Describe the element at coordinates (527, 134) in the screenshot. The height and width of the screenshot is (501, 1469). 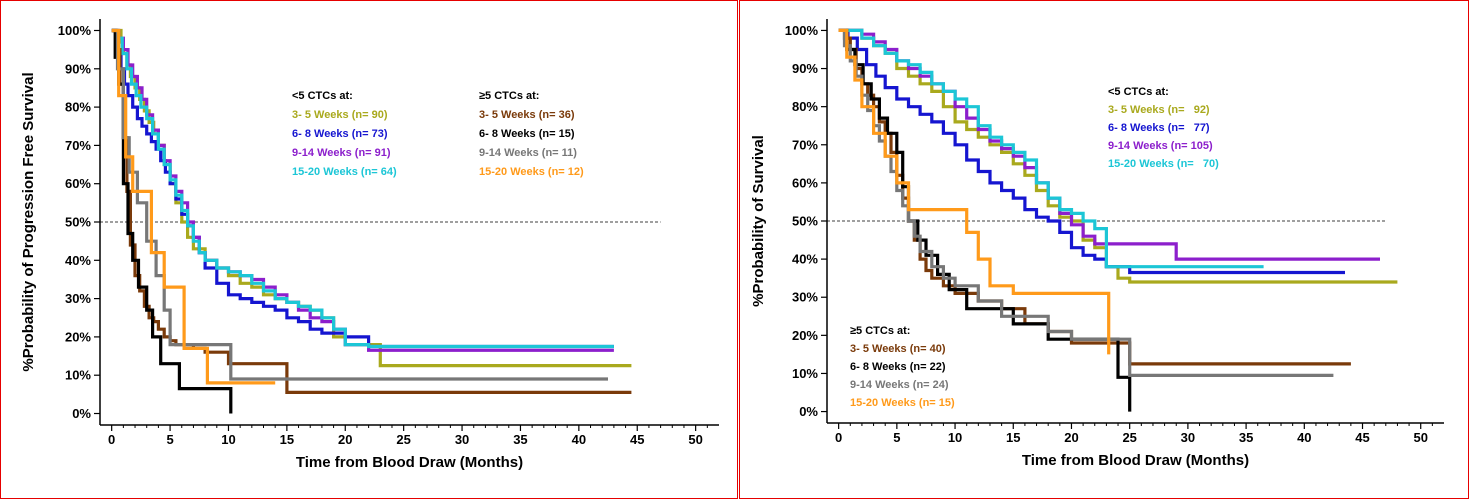
I see `legend-entry: 6- 8 Weeks (n= 15)` at that location.